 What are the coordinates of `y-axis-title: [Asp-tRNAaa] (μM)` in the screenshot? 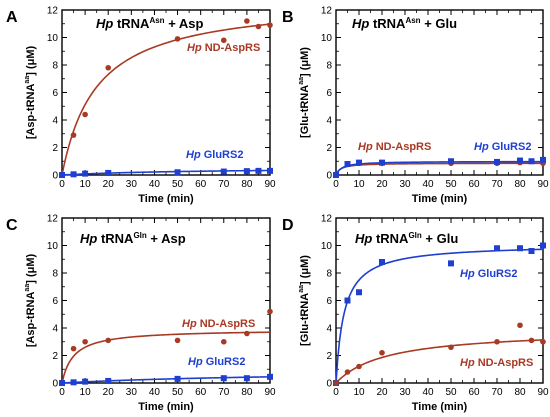 It's located at (30, 92).